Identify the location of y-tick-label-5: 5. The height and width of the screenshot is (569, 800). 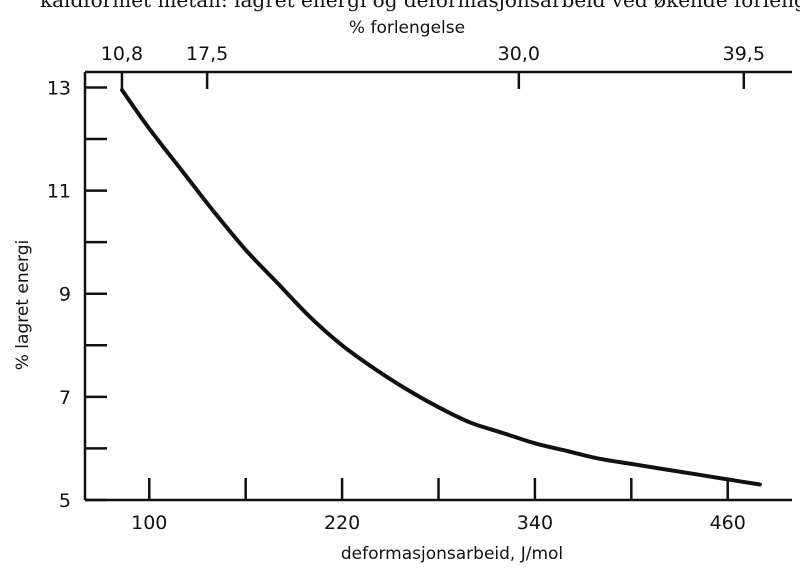
(65, 501).